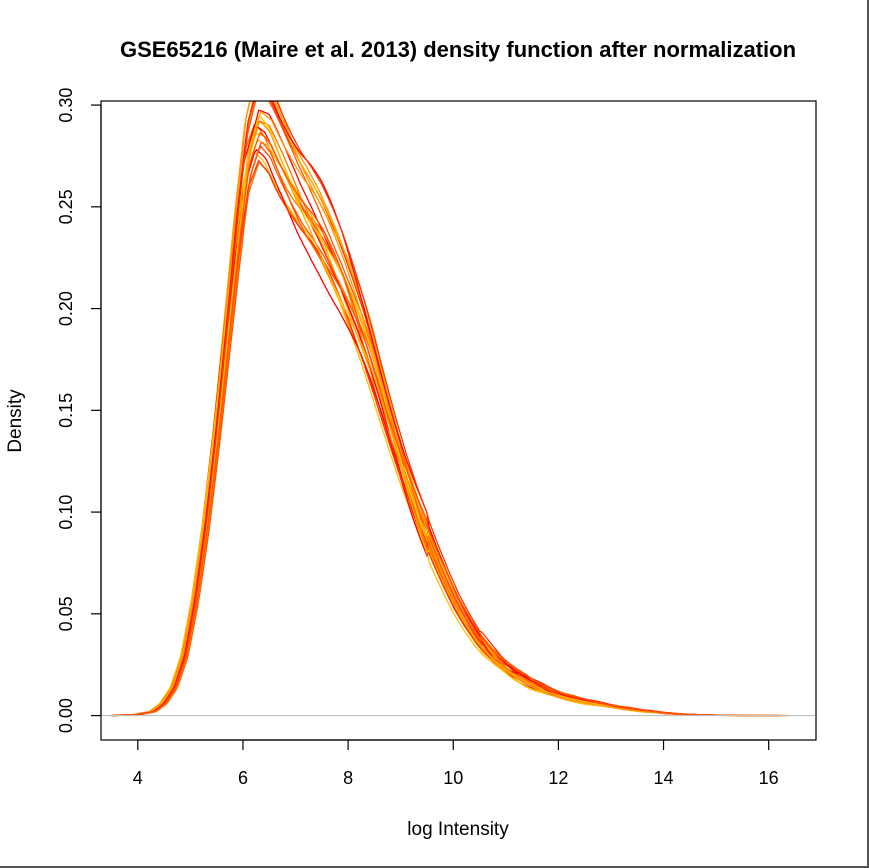 The image size is (869, 868). What do you see at coordinates (66, 410) in the screenshot?
I see `y-tick-label: 0.15` at bounding box center [66, 410].